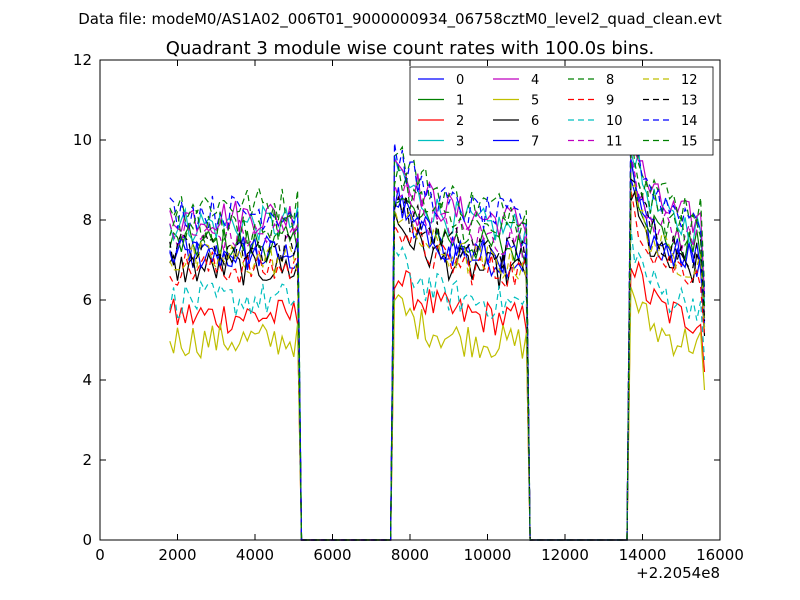 The width and height of the screenshot is (800, 600). What do you see at coordinates (87, 300) in the screenshot?
I see `y-tick-label: 6` at bounding box center [87, 300].